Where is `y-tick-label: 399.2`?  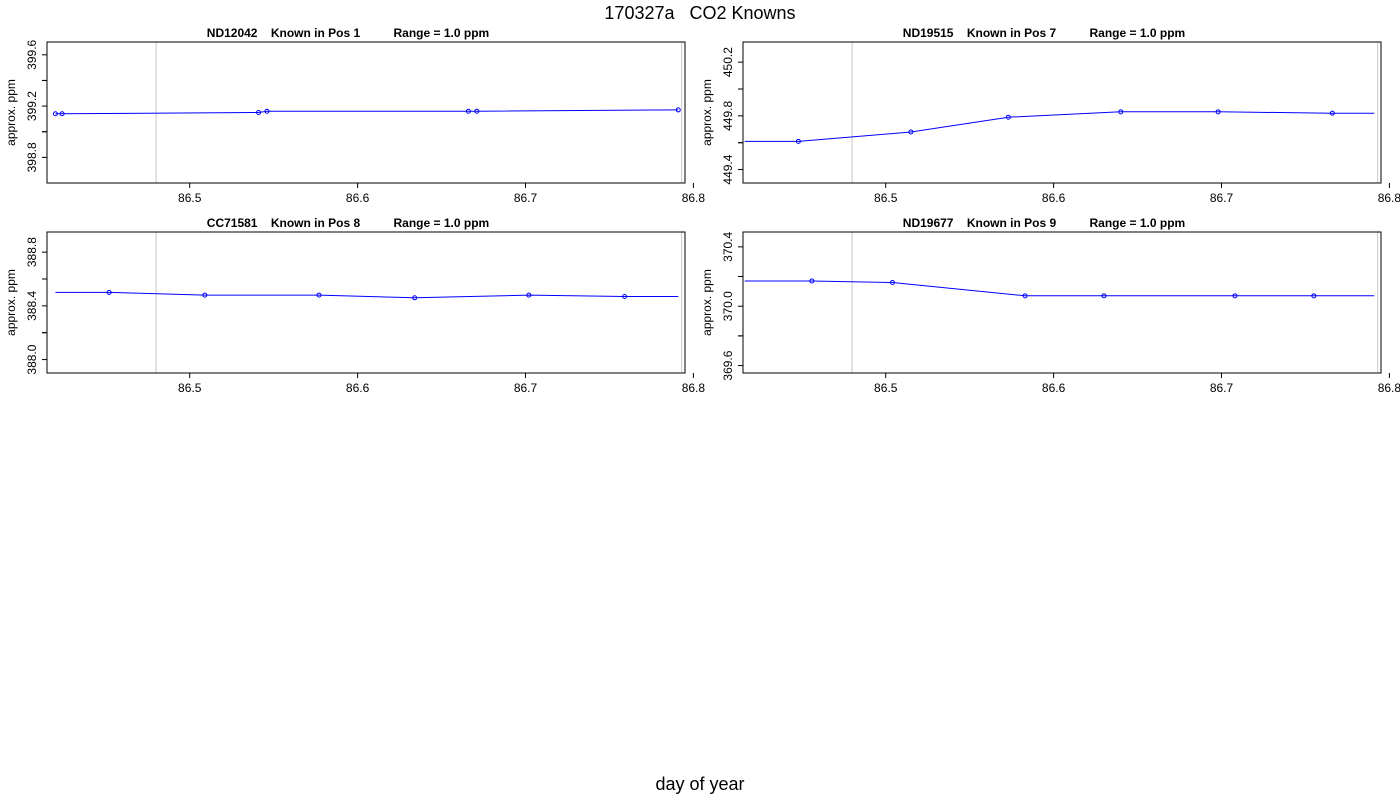
y-tick-label: 399.2 is located at coordinates (32, 106).